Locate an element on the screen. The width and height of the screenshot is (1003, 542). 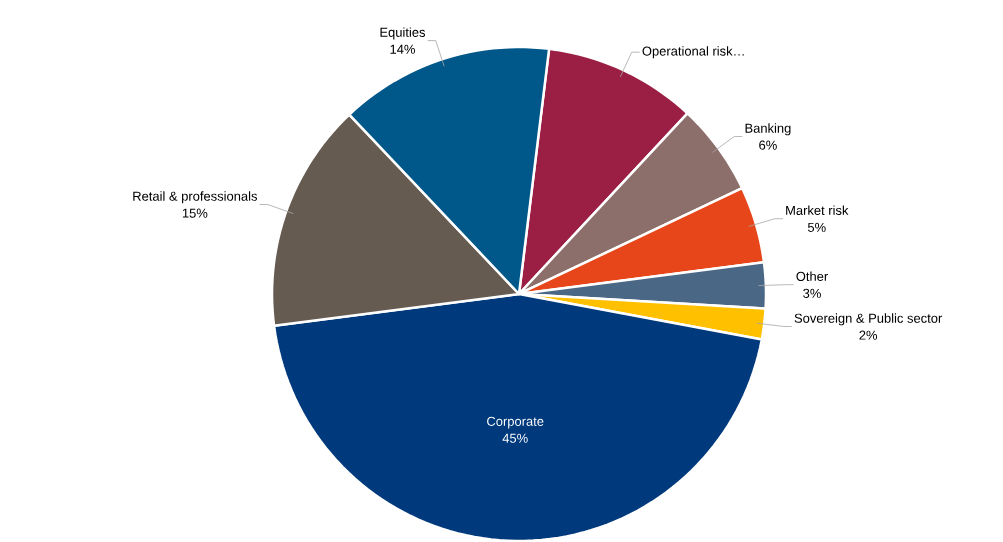
slice-label: Market risk is located at coordinates (817, 210).